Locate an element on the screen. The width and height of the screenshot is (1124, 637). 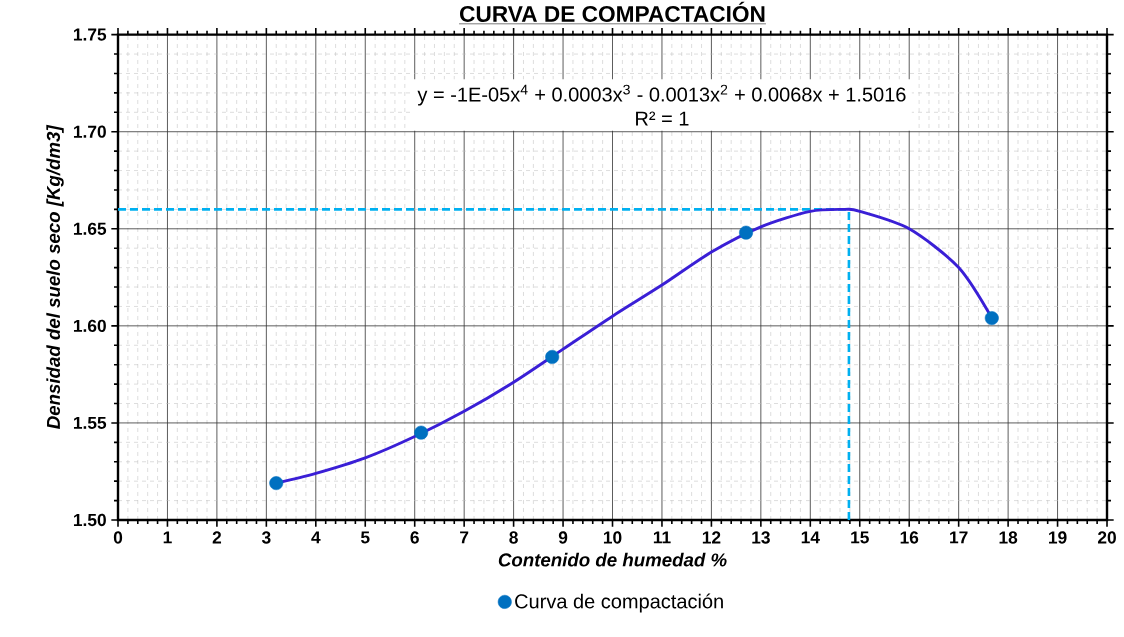
x-tick-label: 13 is located at coordinates (761, 537).